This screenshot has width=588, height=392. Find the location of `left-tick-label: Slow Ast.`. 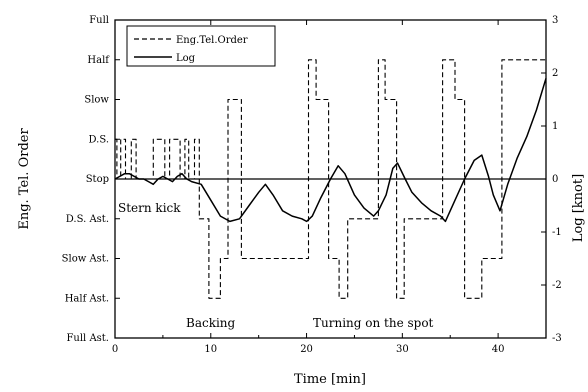

left-tick-label: Slow Ast. is located at coordinates (85, 259).